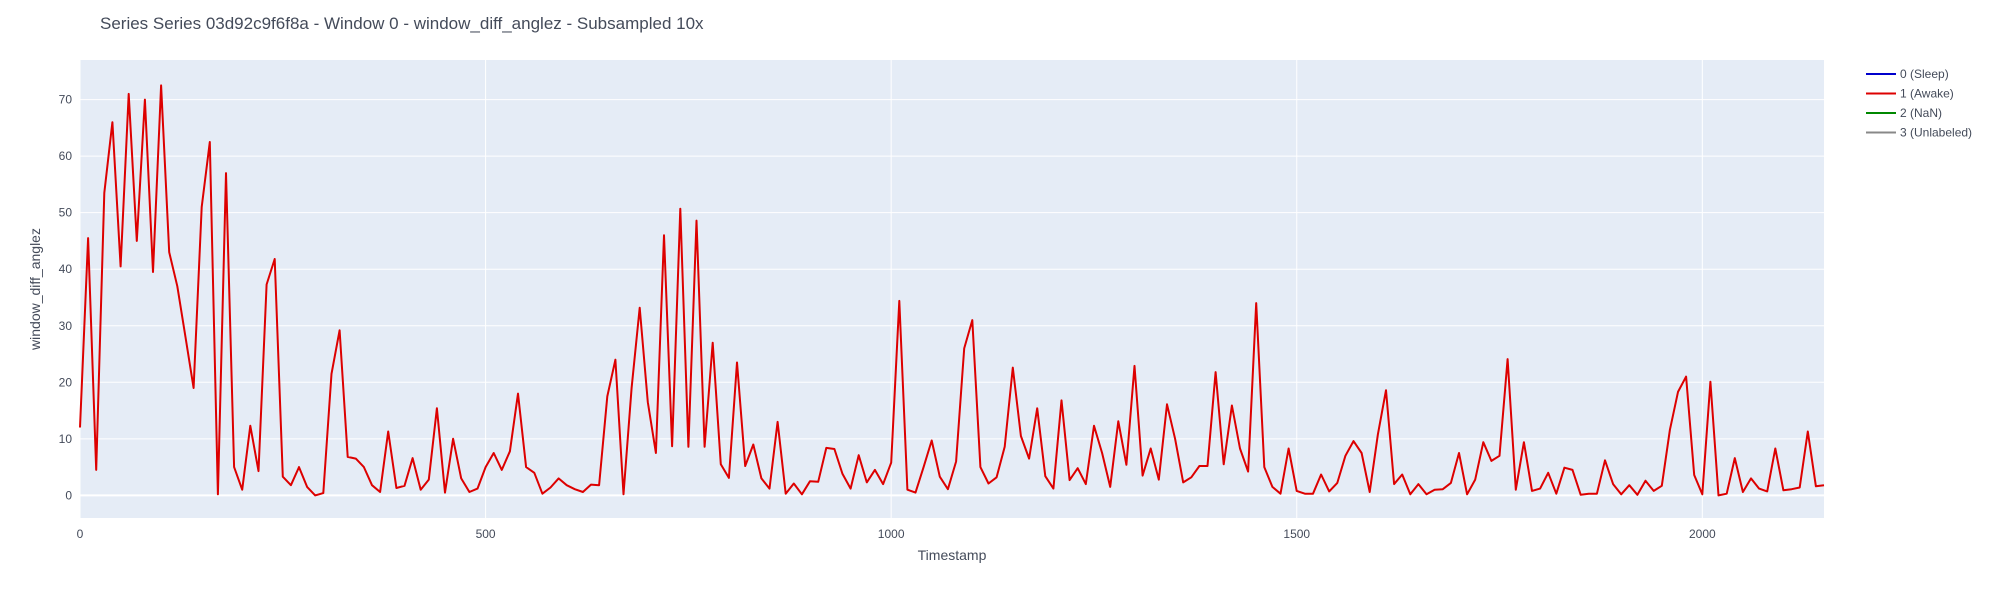  Describe the element at coordinates (66, 382) in the screenshot. I see `y-tick-label: 20` at that location.